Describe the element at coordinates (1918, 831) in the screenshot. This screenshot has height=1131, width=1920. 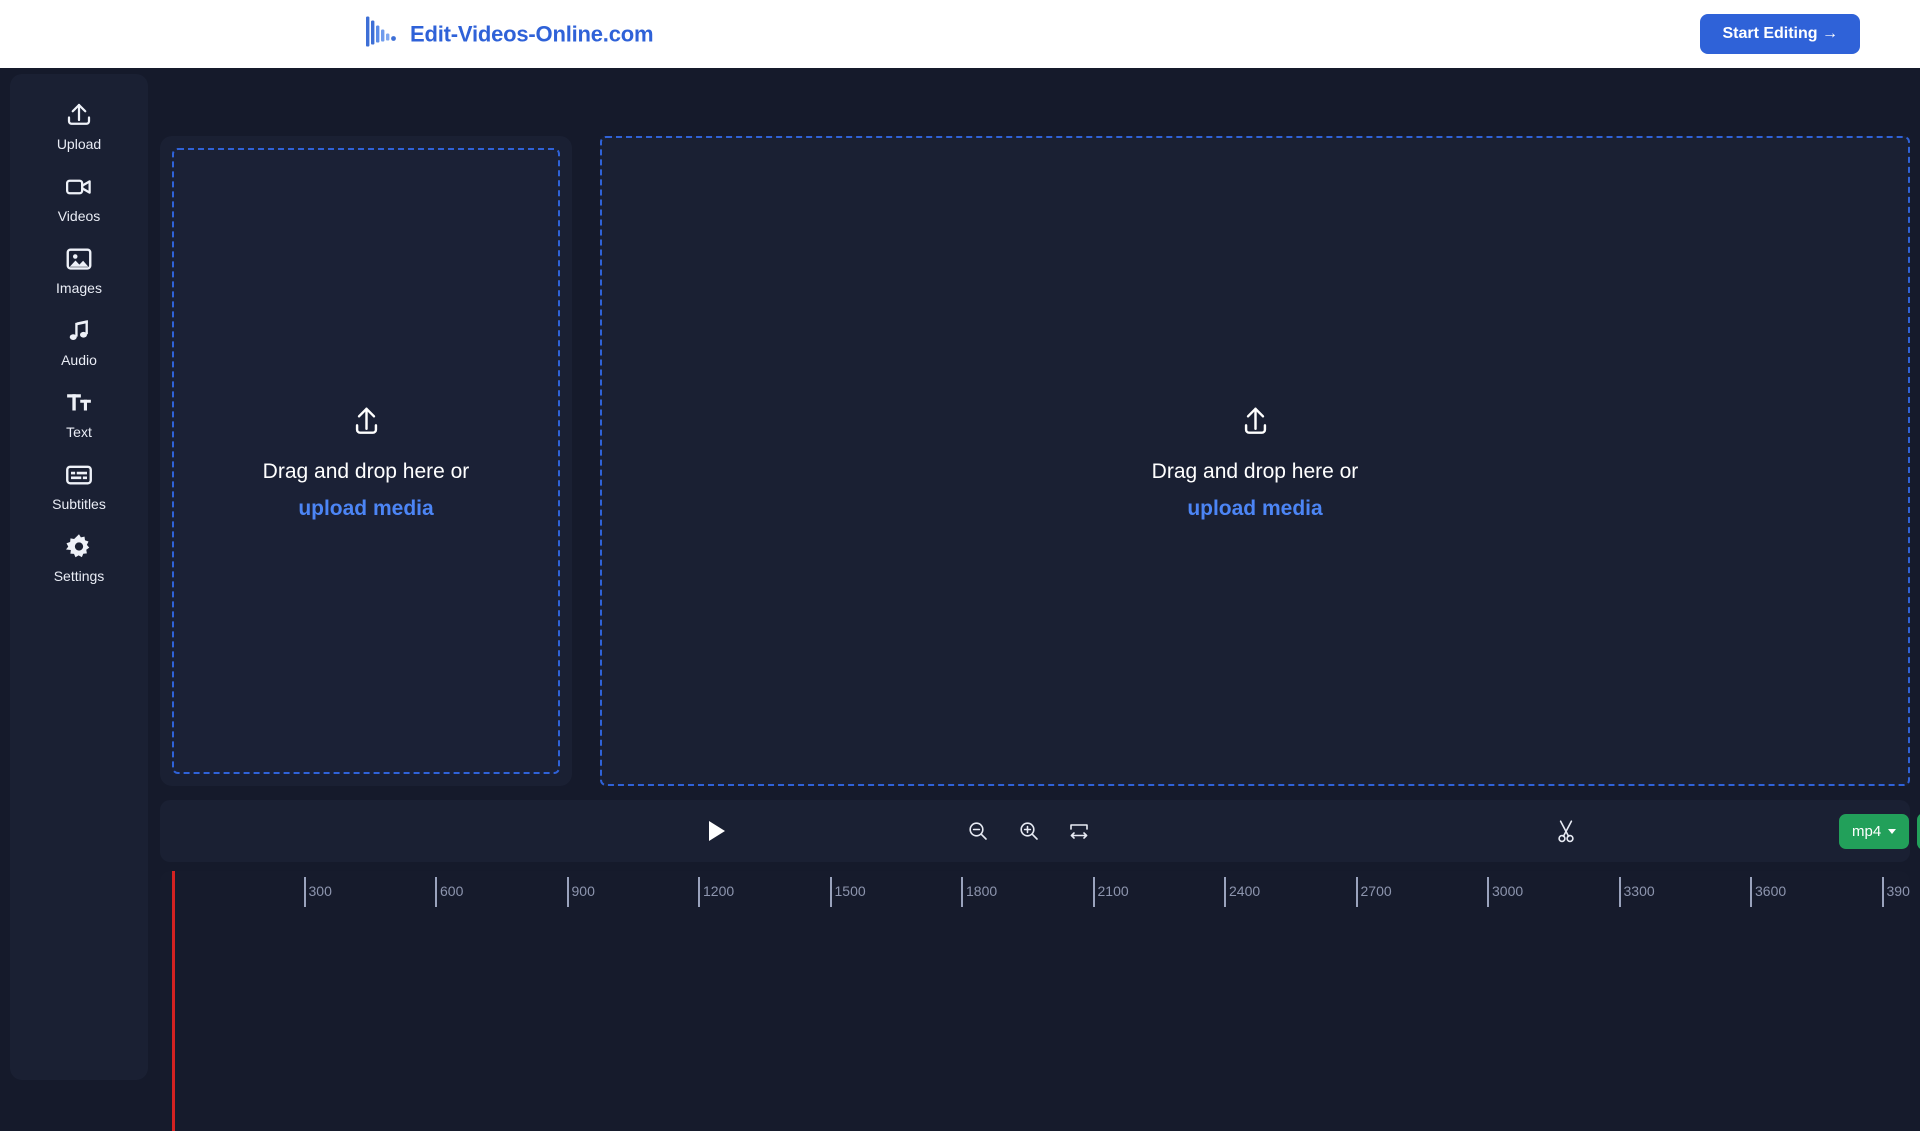
I see `download-video-button: Download Video` at that location.